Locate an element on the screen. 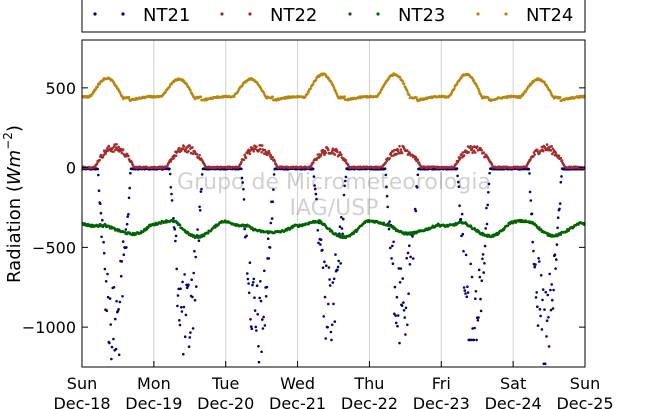 This screenshot has width=650, height=409. legend-label: NT21 is located at coordinates (166, 15).